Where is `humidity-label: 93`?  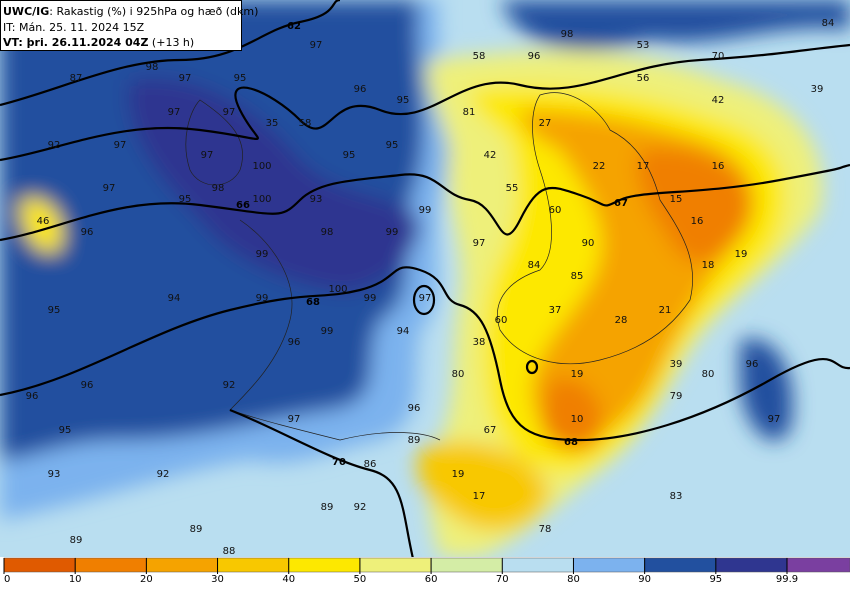 humidity-label: 93 is located at coordinates (54, 474).